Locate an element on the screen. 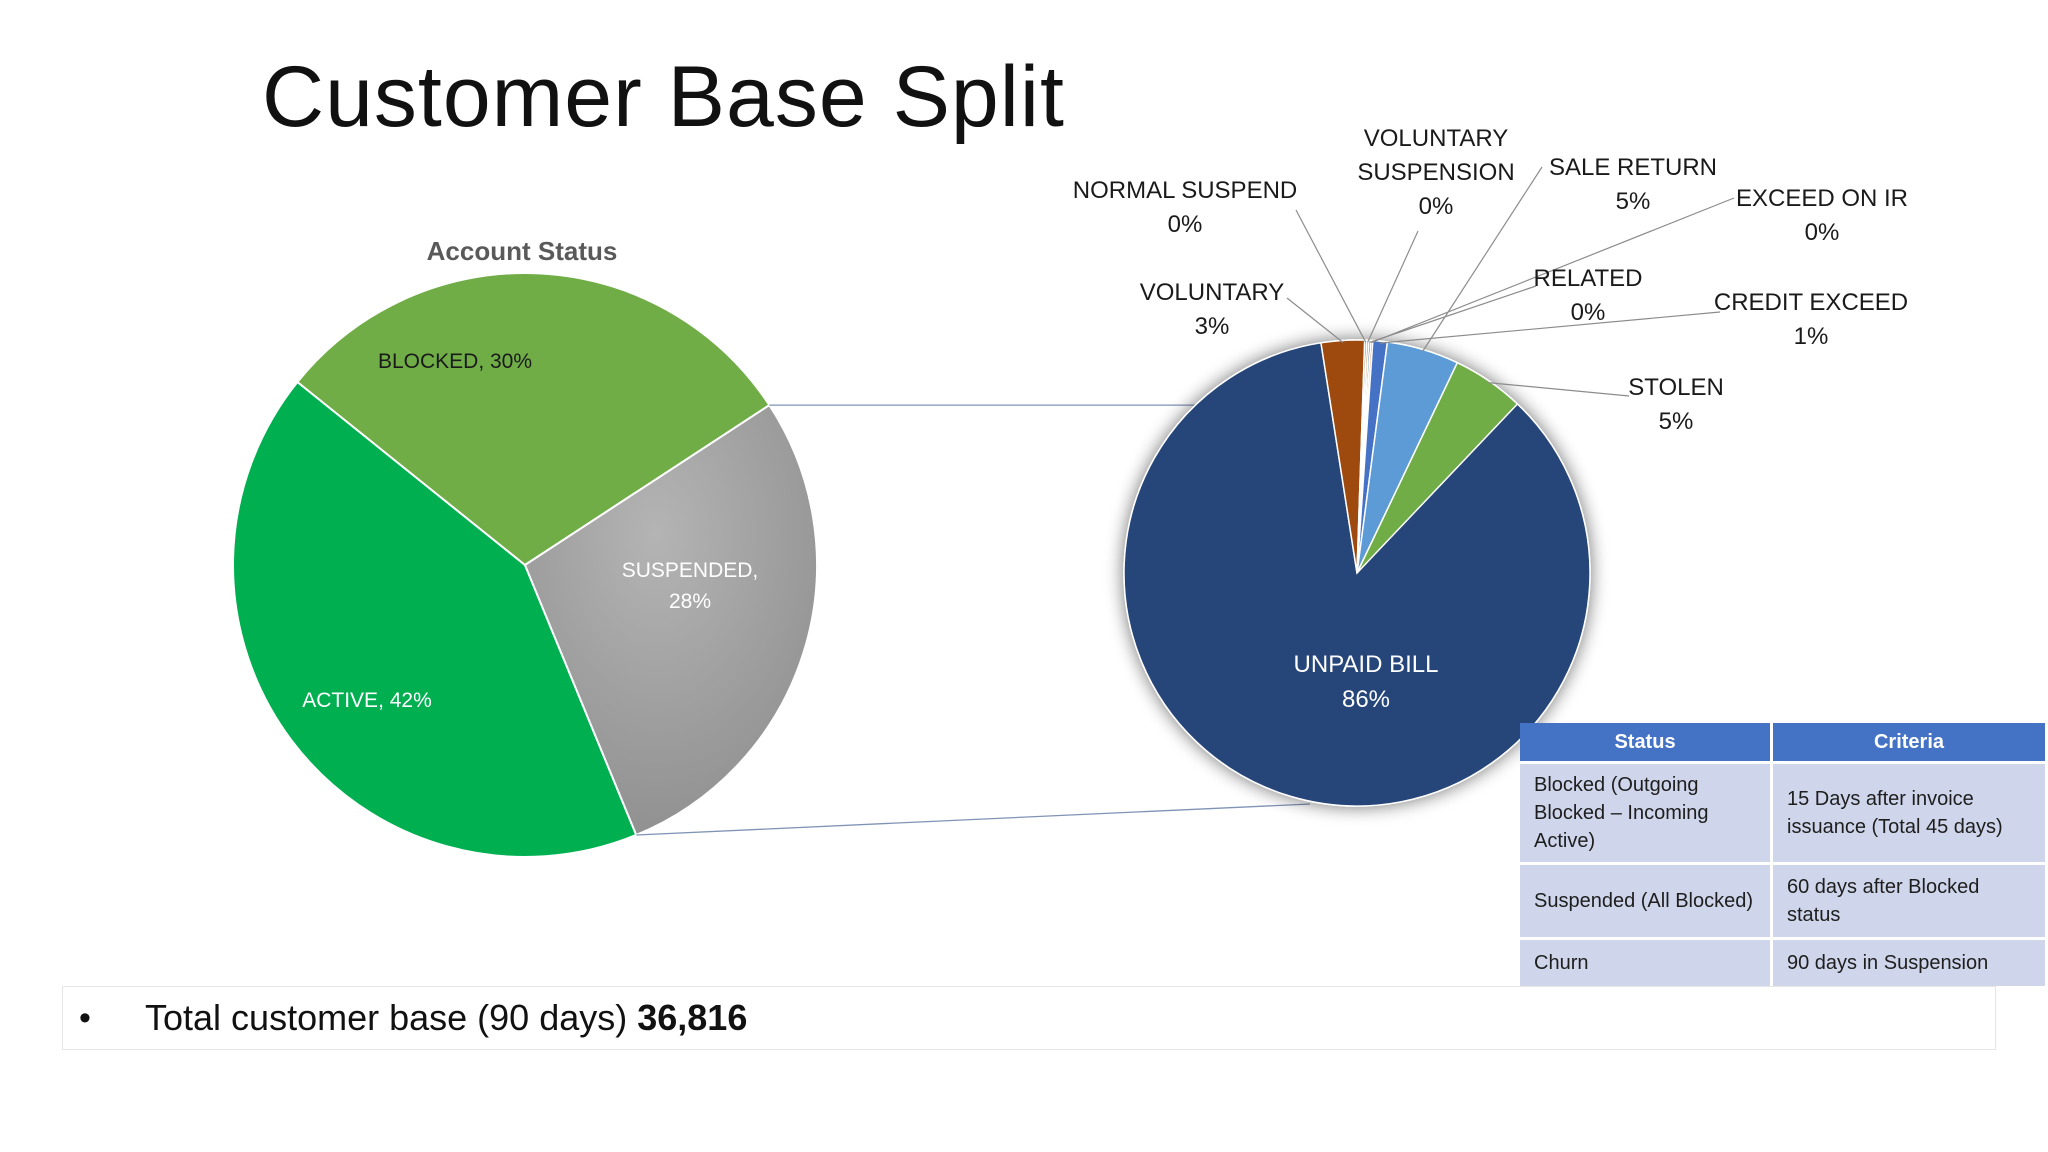 The width and height of the screenshot is (2048, 1152). summary-box: • Total customer base (90 days) 36,816 is located at coordinates (1029, 1018).